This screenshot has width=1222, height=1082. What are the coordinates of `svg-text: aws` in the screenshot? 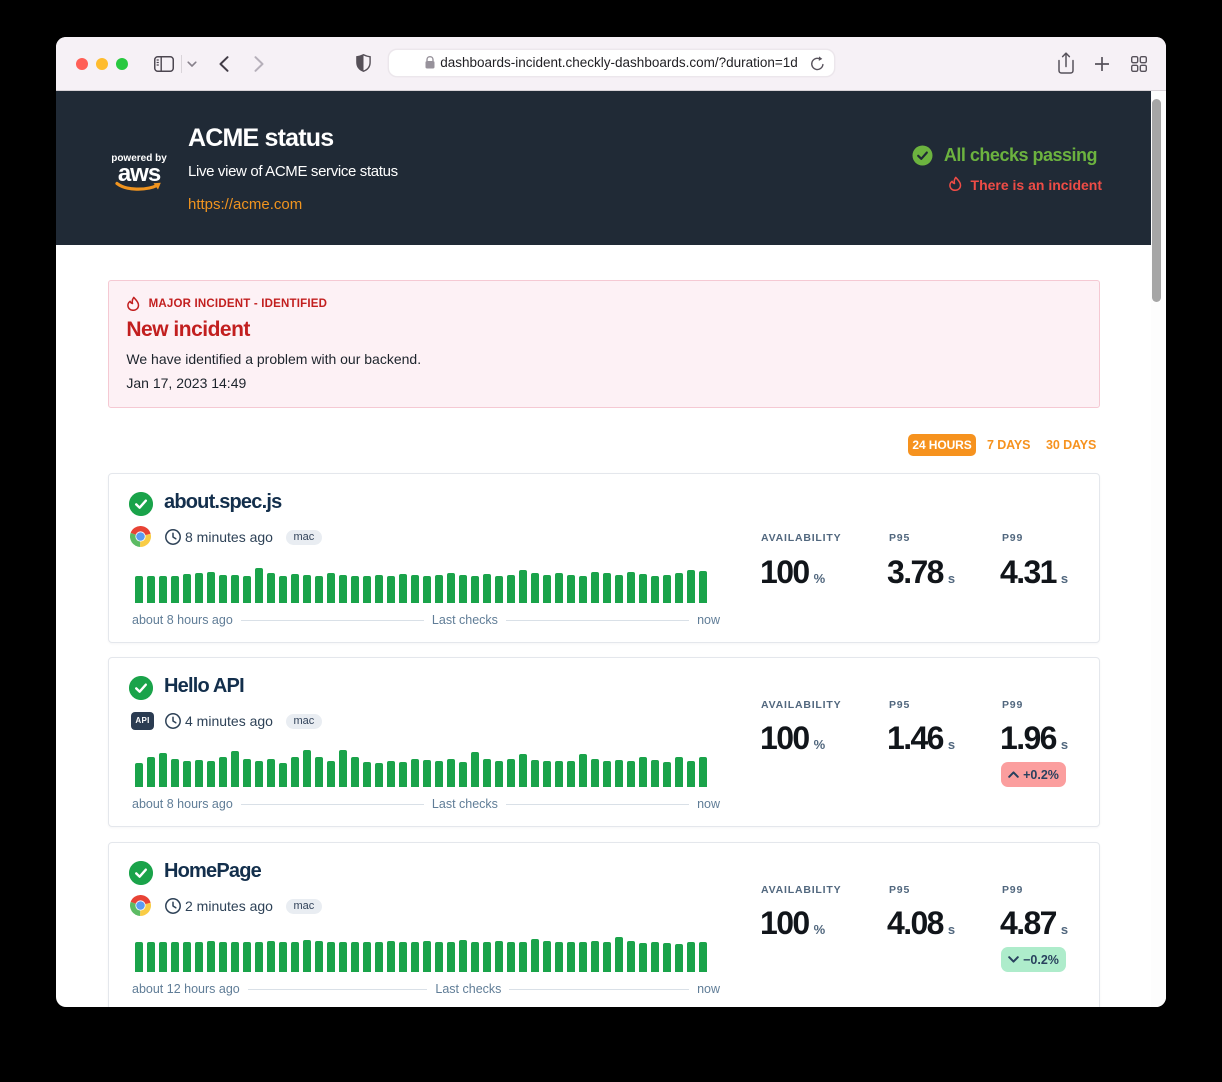 It's located at (139, 173).